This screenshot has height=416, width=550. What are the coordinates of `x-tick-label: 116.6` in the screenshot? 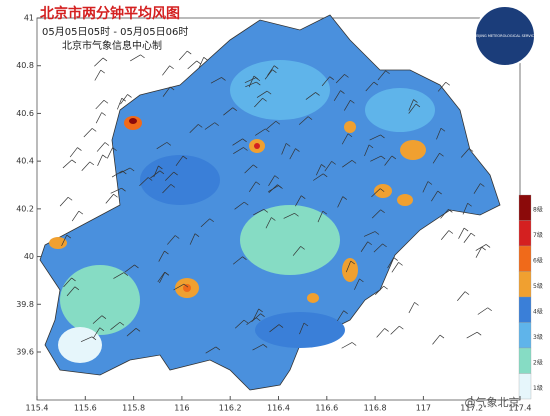 It's located at (326, 408).